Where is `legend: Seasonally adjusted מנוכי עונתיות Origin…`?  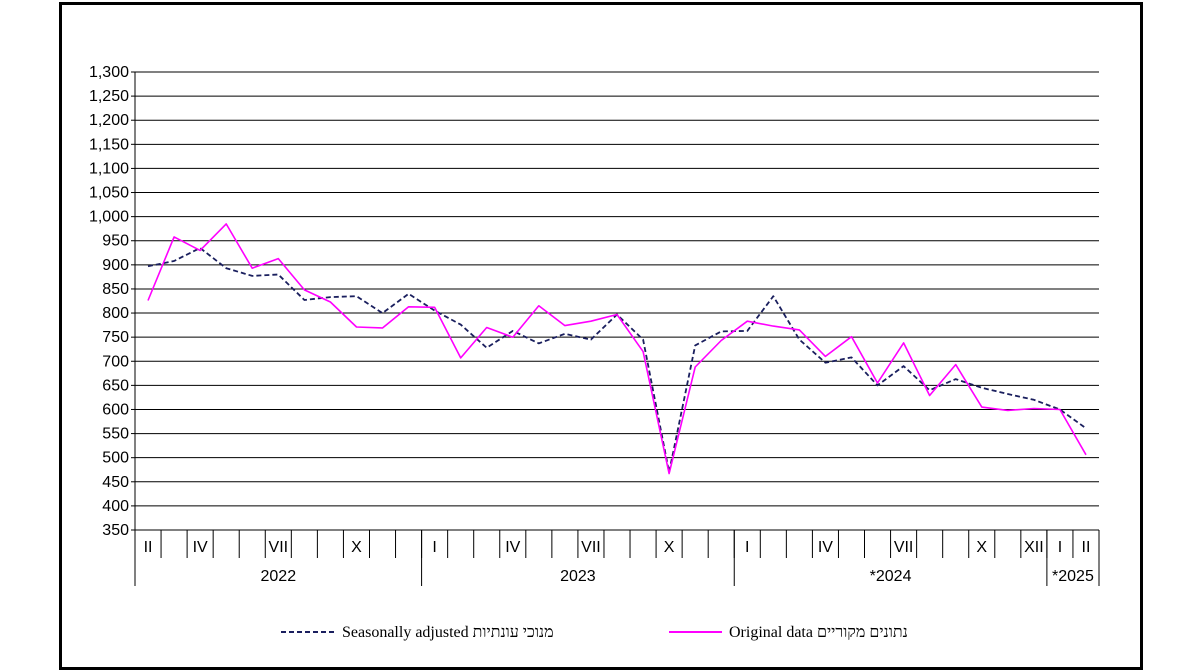
legend: Seasonally adjusted מנוכי עונתיות Origin… is located at coordinates (594, 632).